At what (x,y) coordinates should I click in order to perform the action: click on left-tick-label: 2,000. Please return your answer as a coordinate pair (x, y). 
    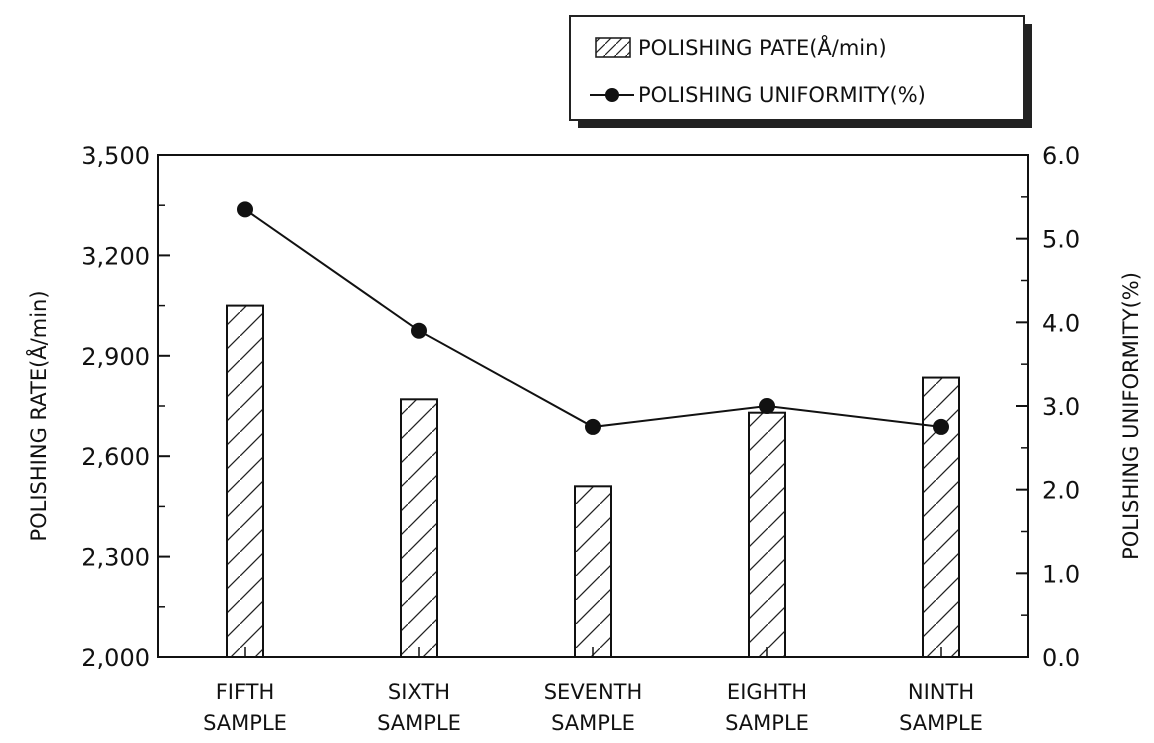
    Looking at the image, I should click on (115, 658).